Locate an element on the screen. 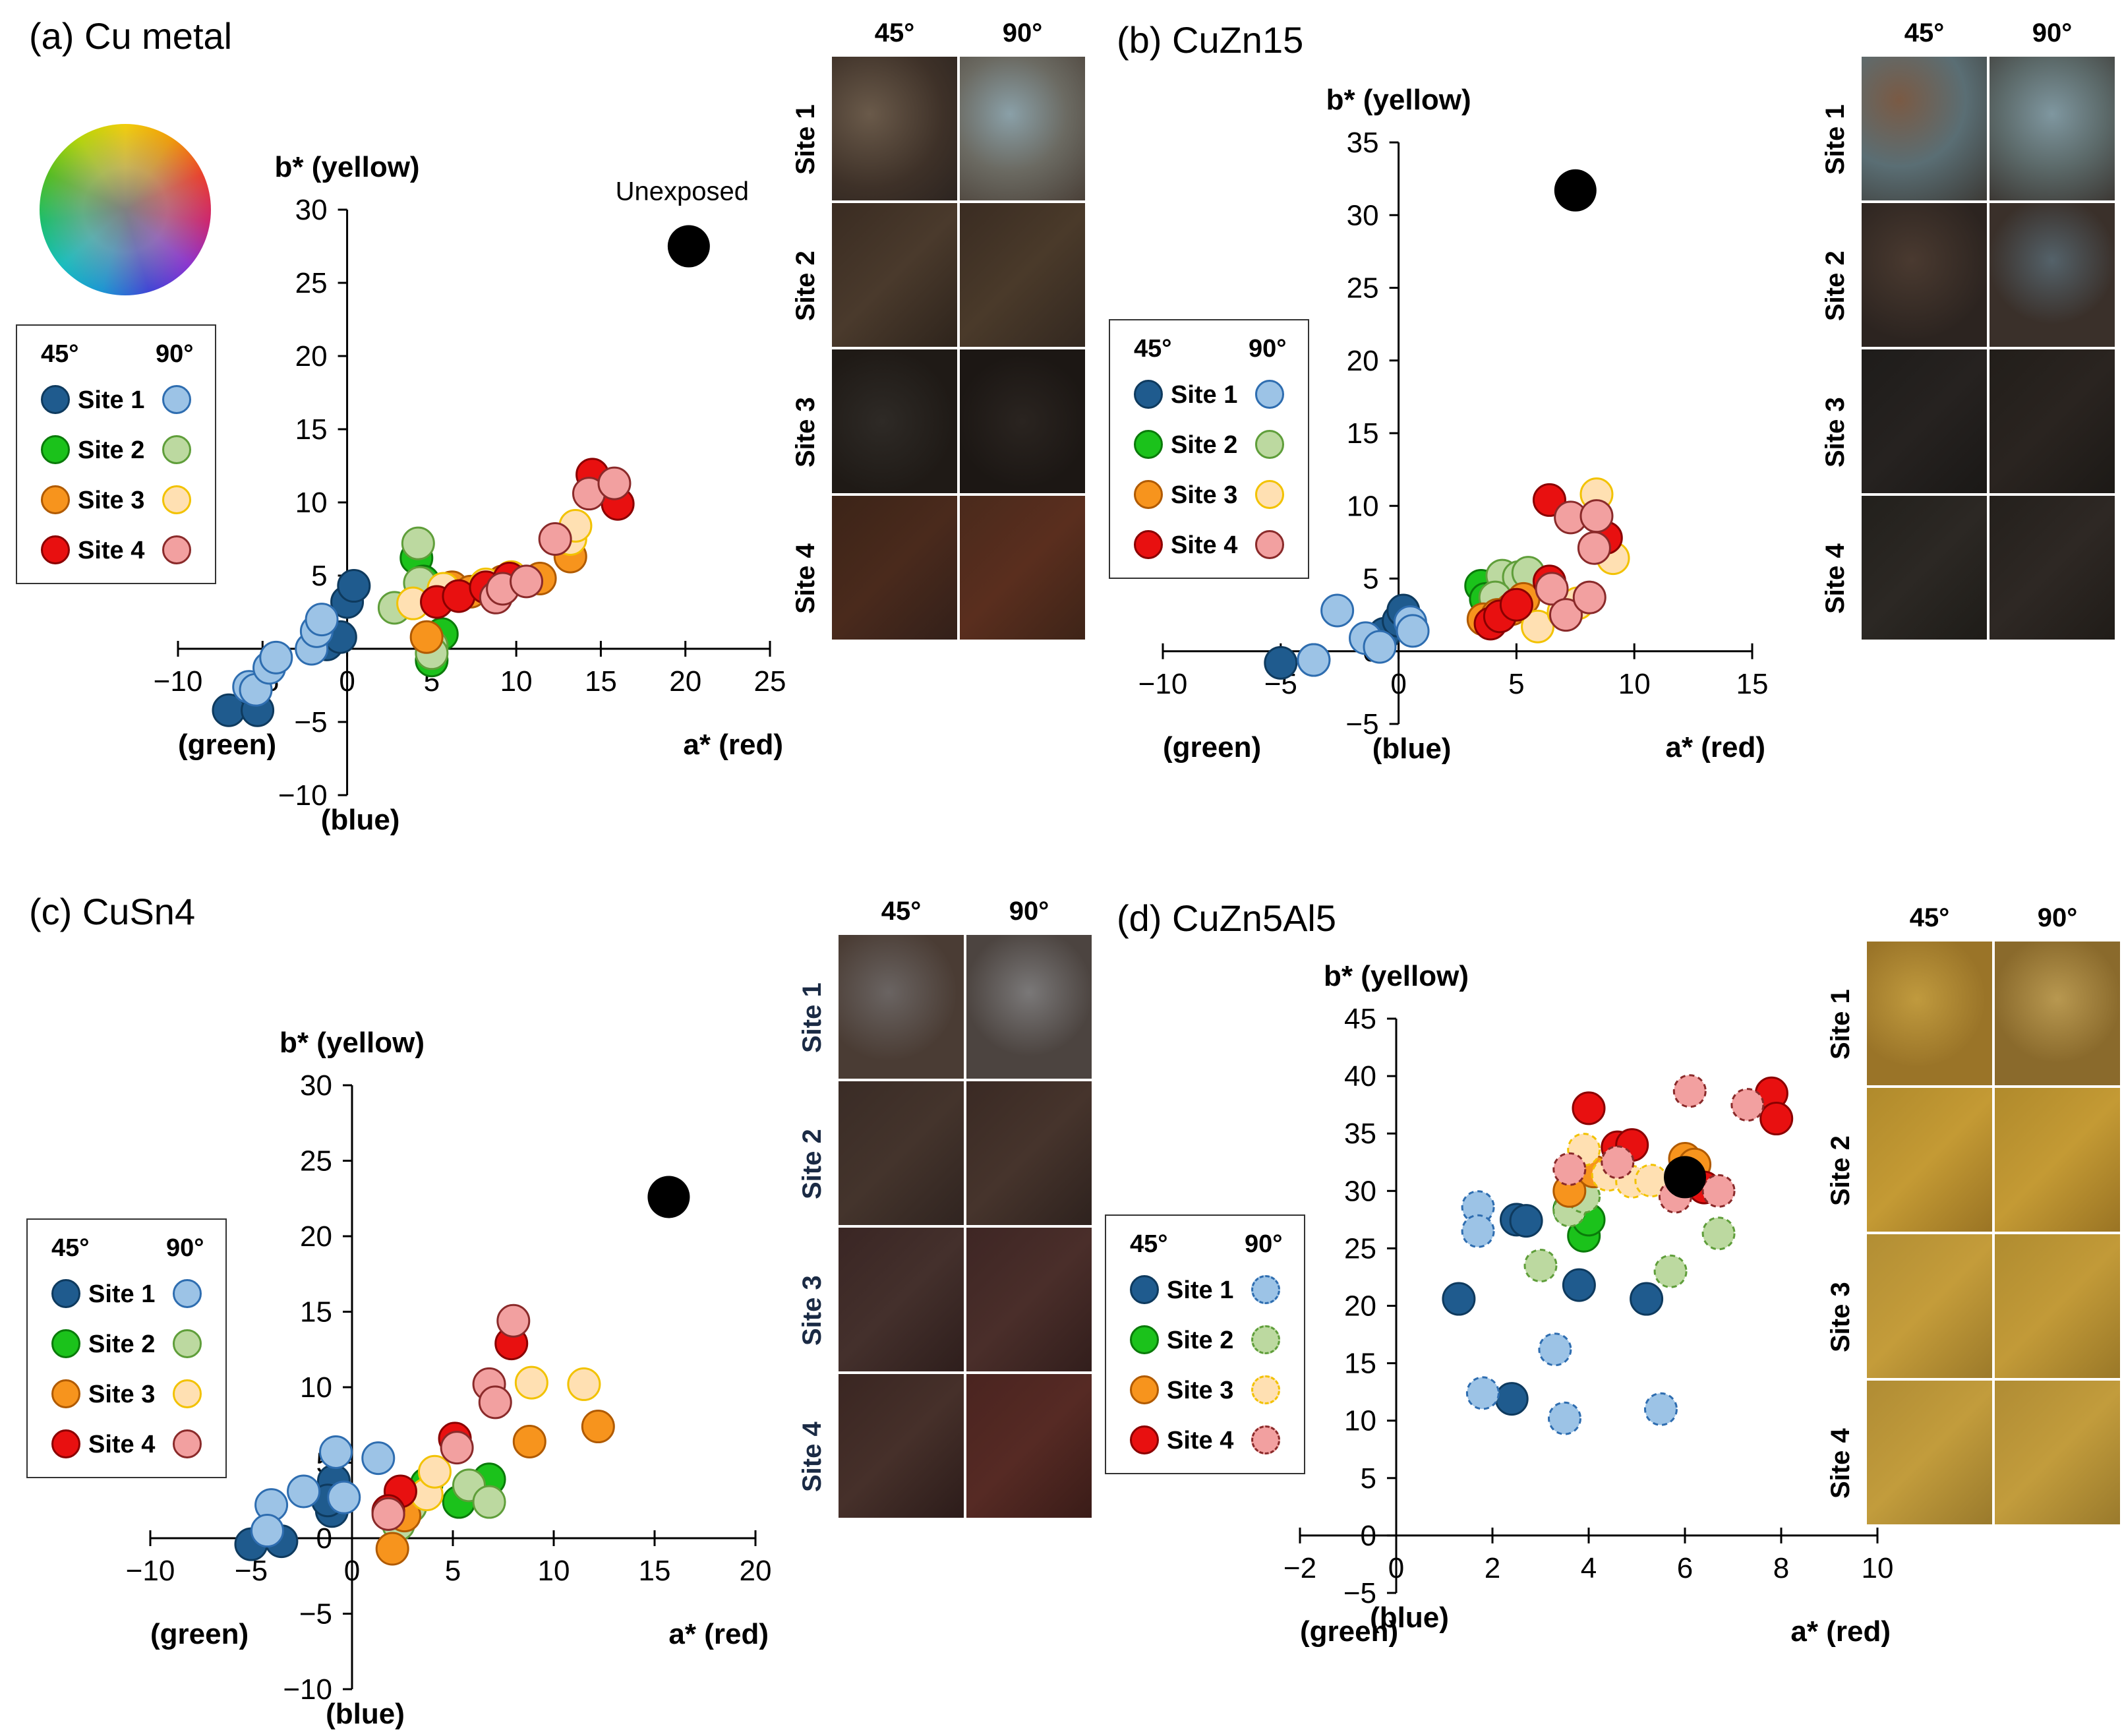 The image size is (2122, 1736). legend-header-45: 45° is located at coordinates (70, 1248).